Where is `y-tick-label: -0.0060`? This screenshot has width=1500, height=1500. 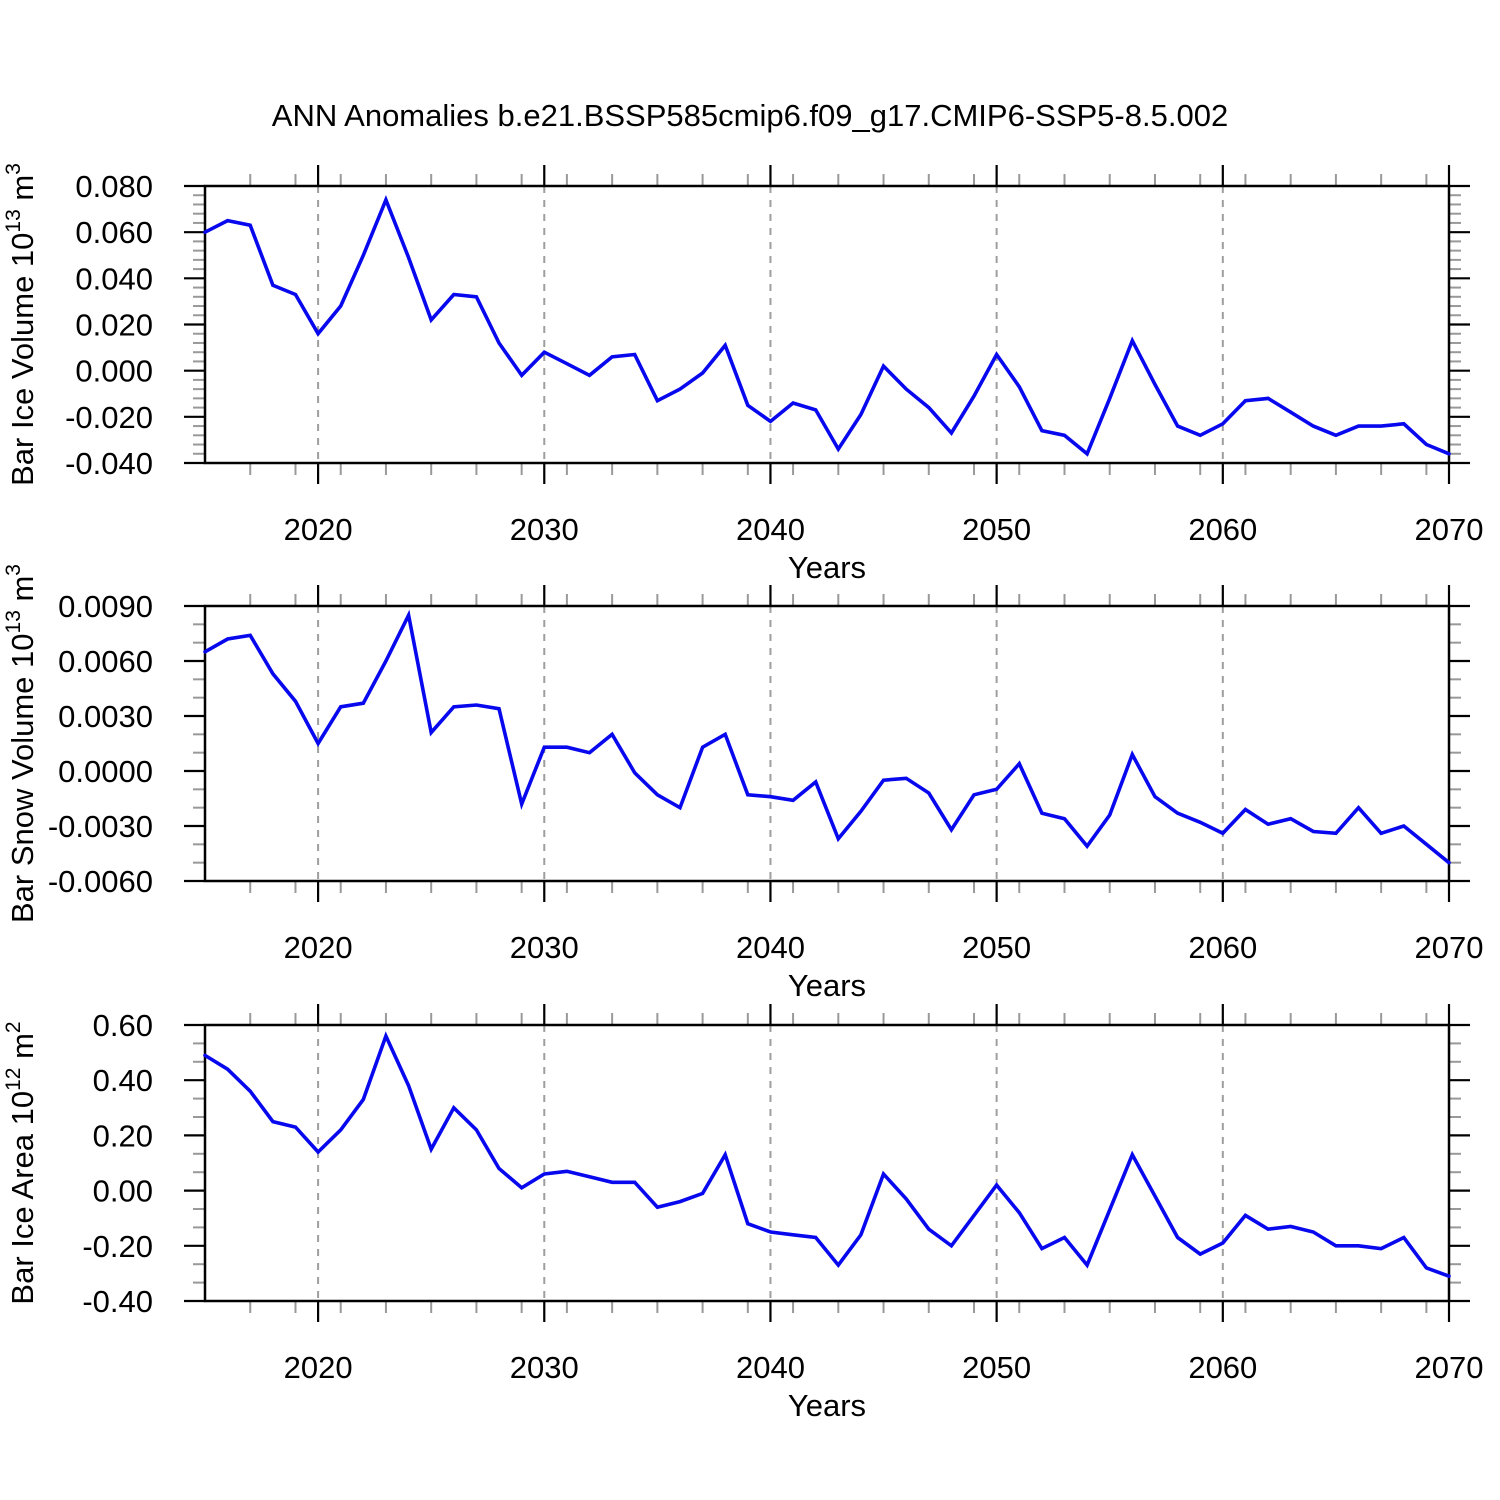 y-tick-label: -0.0060 is located at coordinates (100, 881).